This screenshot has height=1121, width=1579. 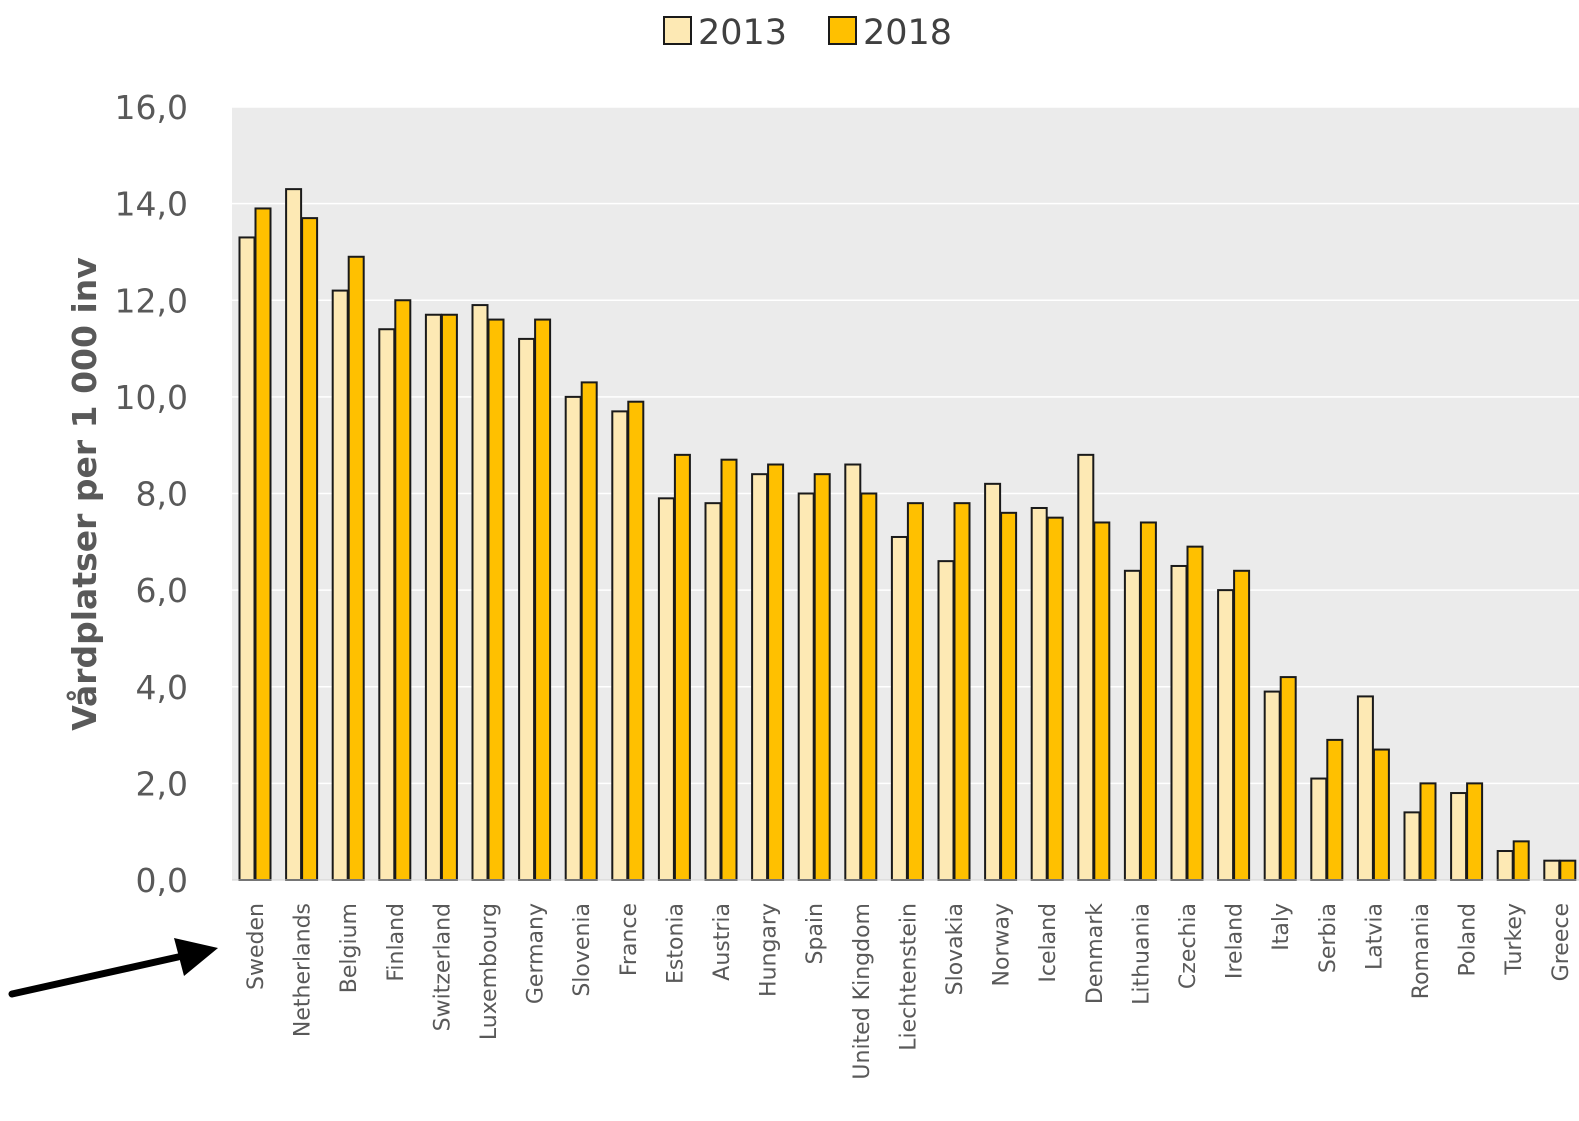 What do you see at coordinates (162, 590) in the screenshot?
I see `y-tick-label: 6,0` at bounding box center [162, 590].